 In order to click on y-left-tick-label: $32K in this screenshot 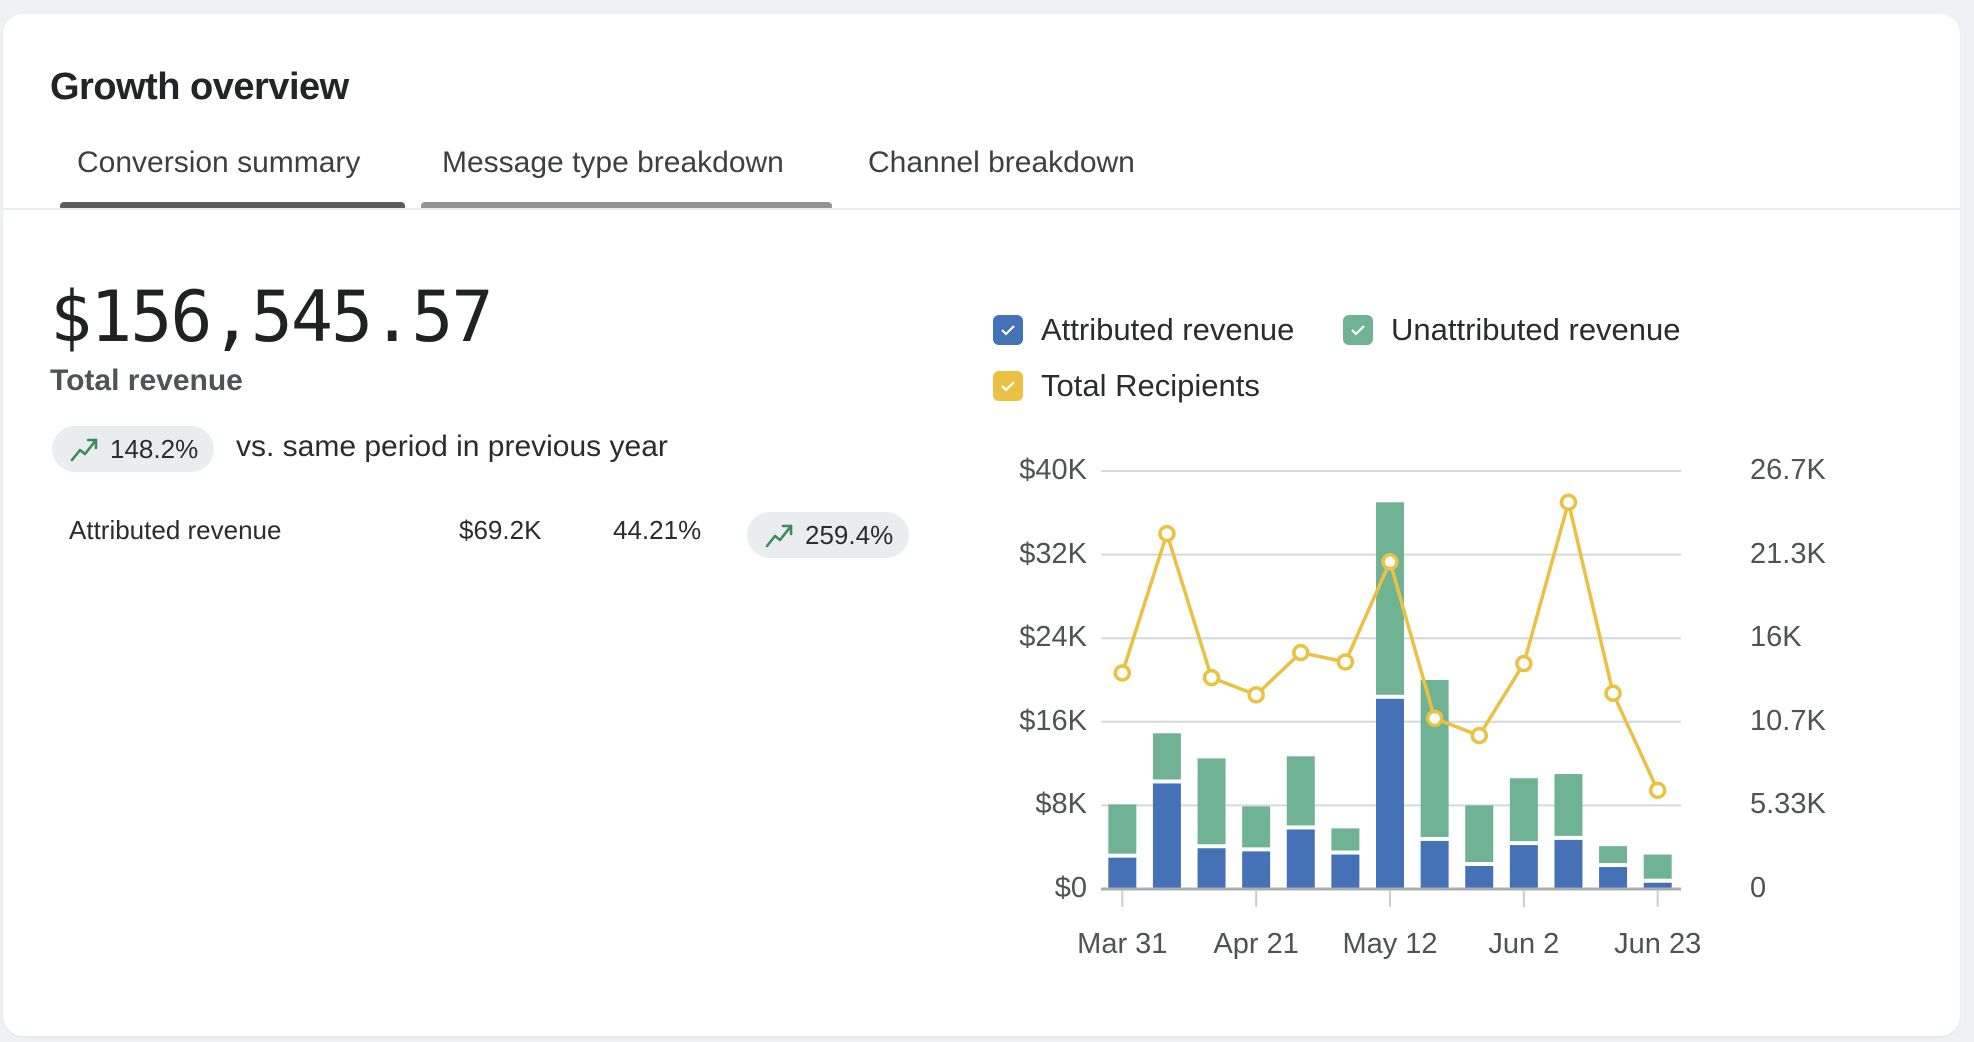, I will do `click(1053, 553)`.